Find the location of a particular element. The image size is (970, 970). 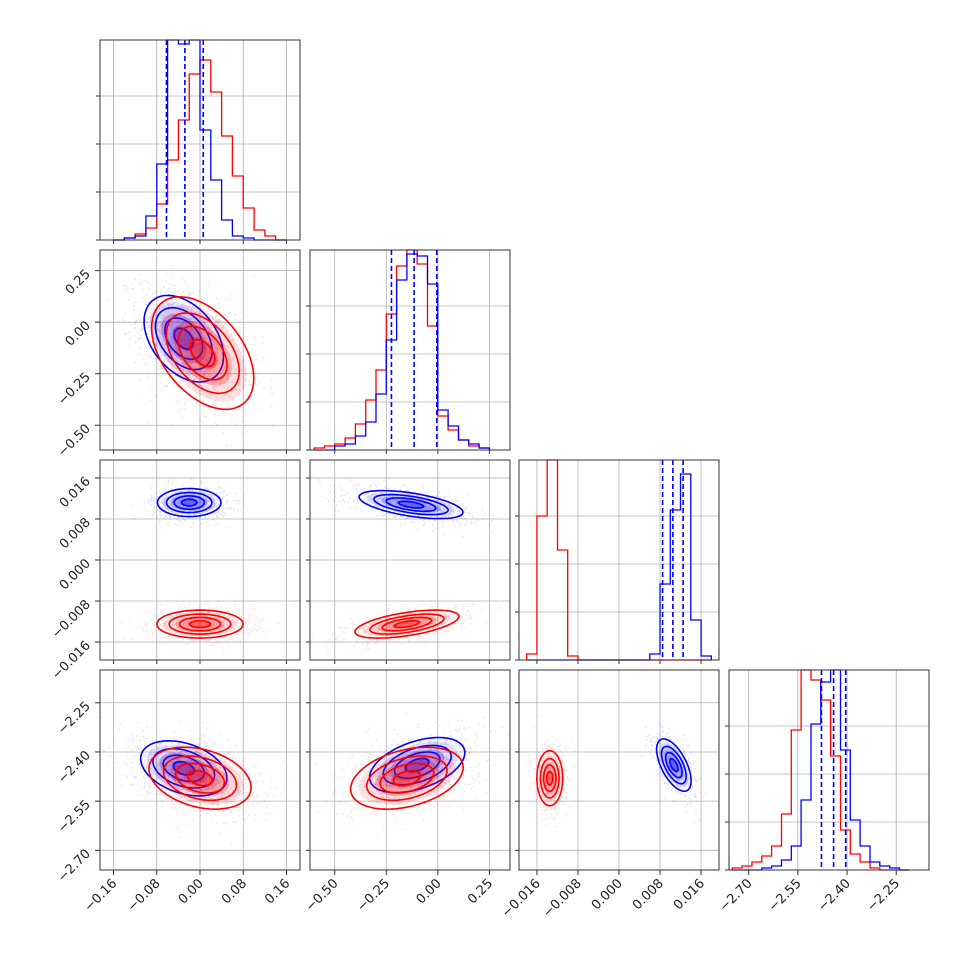

x-tick-label: 0.016 is located at coordinates (689, 894).